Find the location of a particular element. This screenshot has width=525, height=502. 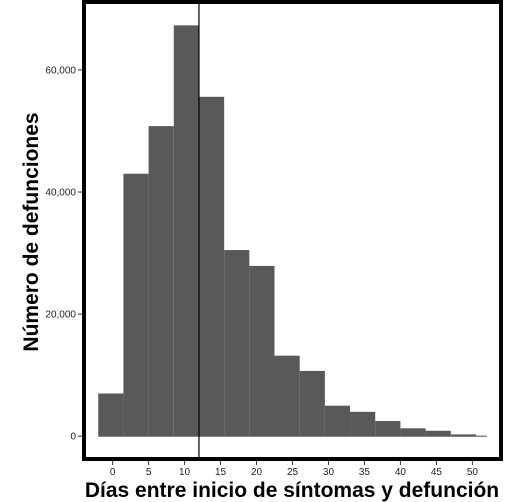

y-tick-label: 60,000 is located at coordinates (60, 70).